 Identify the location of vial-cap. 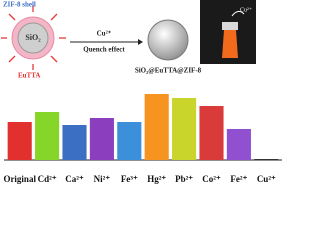
(230, 26).